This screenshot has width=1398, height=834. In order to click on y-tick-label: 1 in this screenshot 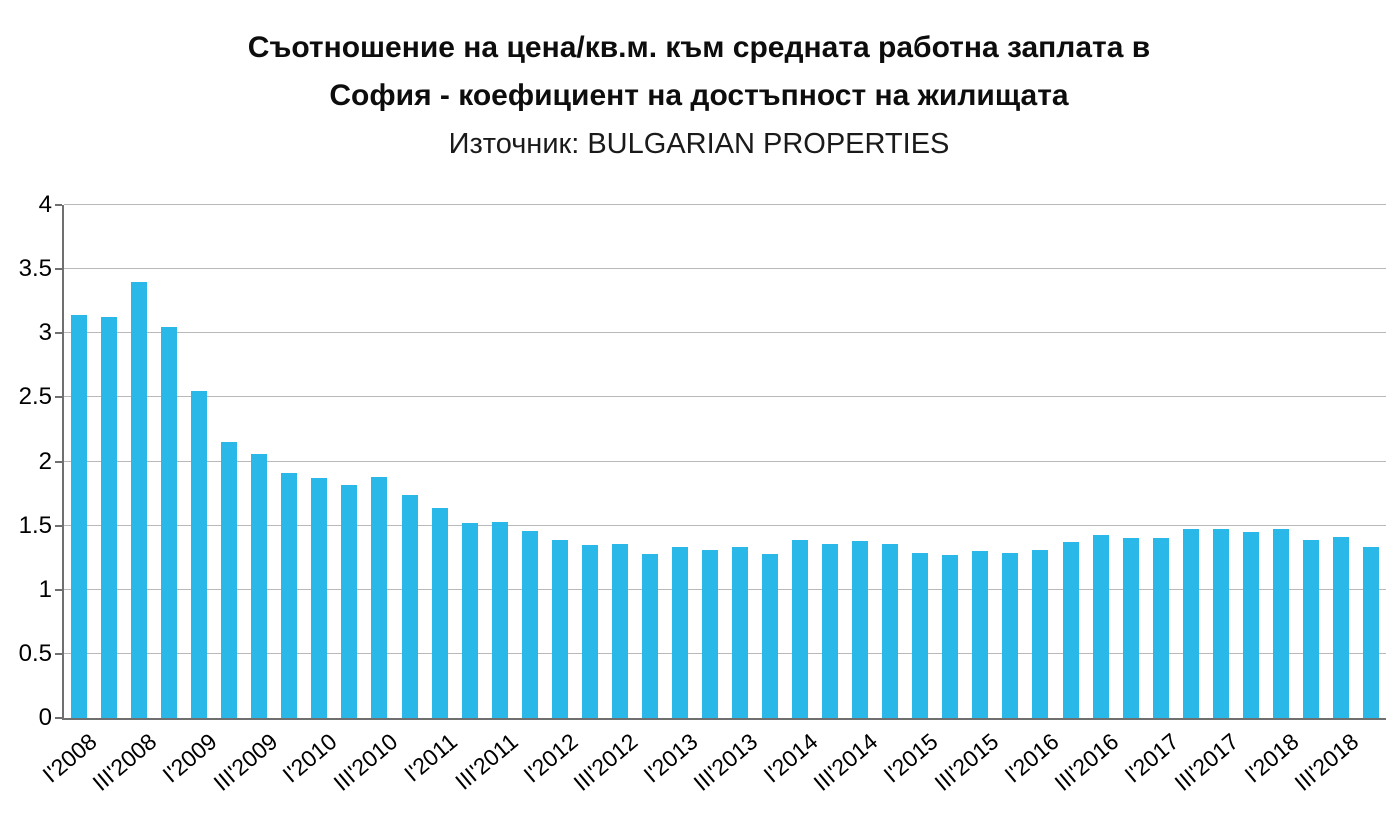, I will do `click(45, 589)`.